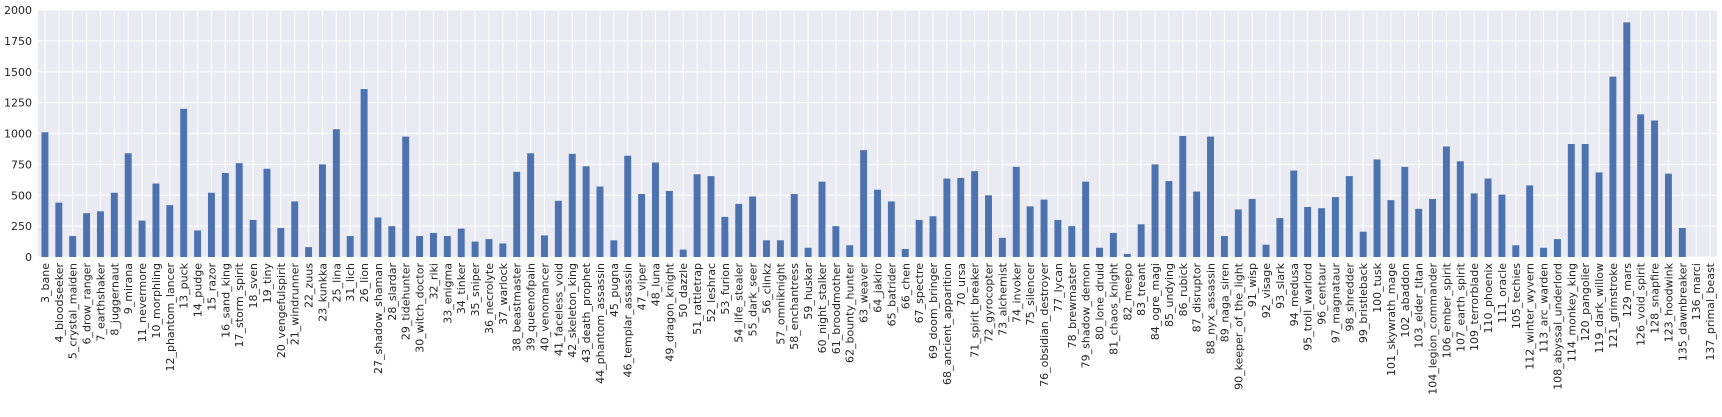  What do you see at coordinates (558, 309) in the screenshot?
I see `x-tick-label: 41_faceless_void` at bounding box center [558, 309].